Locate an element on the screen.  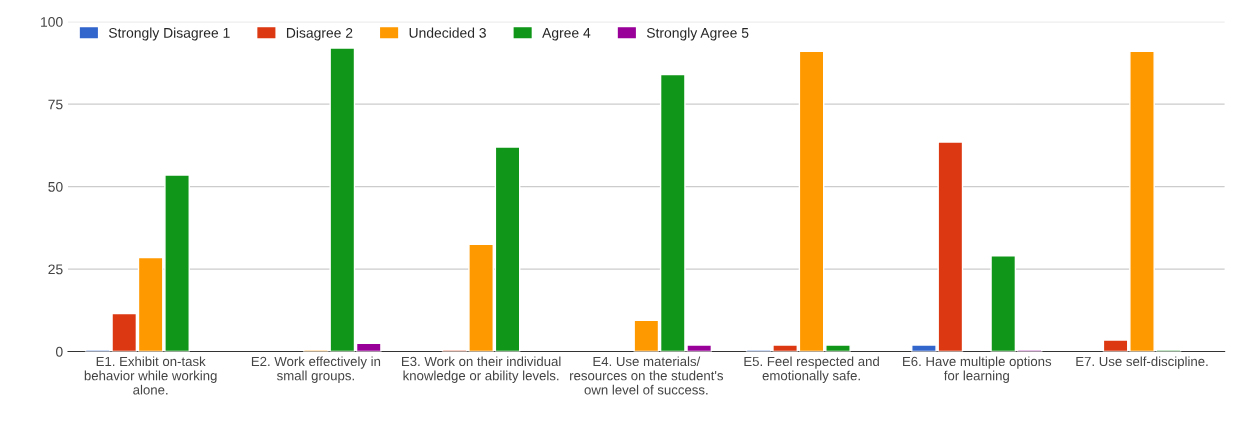
x-tick-label: E4. Use materials/ resources on the student's own level of success. is located at coordinates (647, 375).